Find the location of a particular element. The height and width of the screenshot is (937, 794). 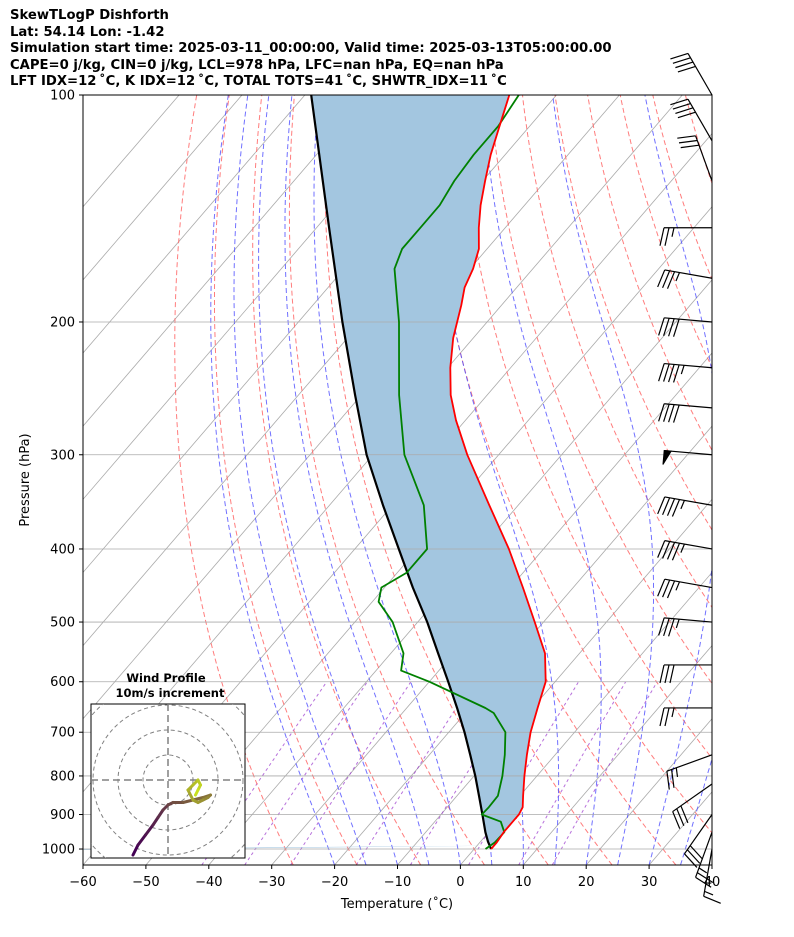

x-tick-label: 40 is located at coordinates (712, 882).